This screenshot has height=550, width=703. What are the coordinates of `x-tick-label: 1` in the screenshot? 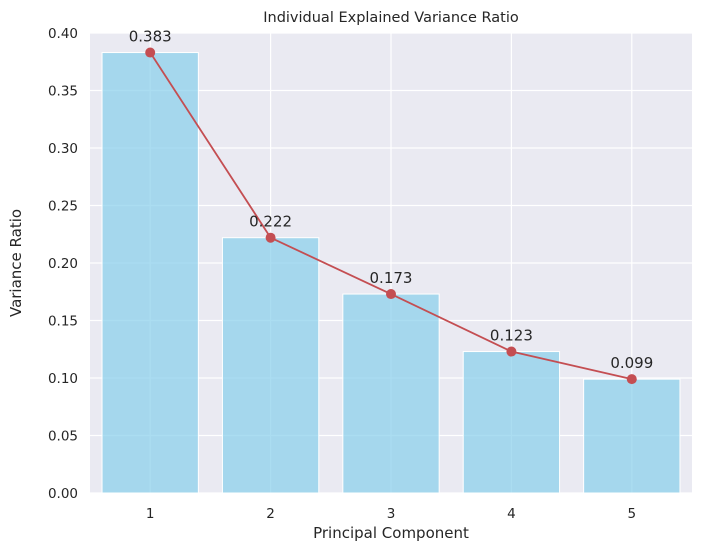 It's located at (150, 514).